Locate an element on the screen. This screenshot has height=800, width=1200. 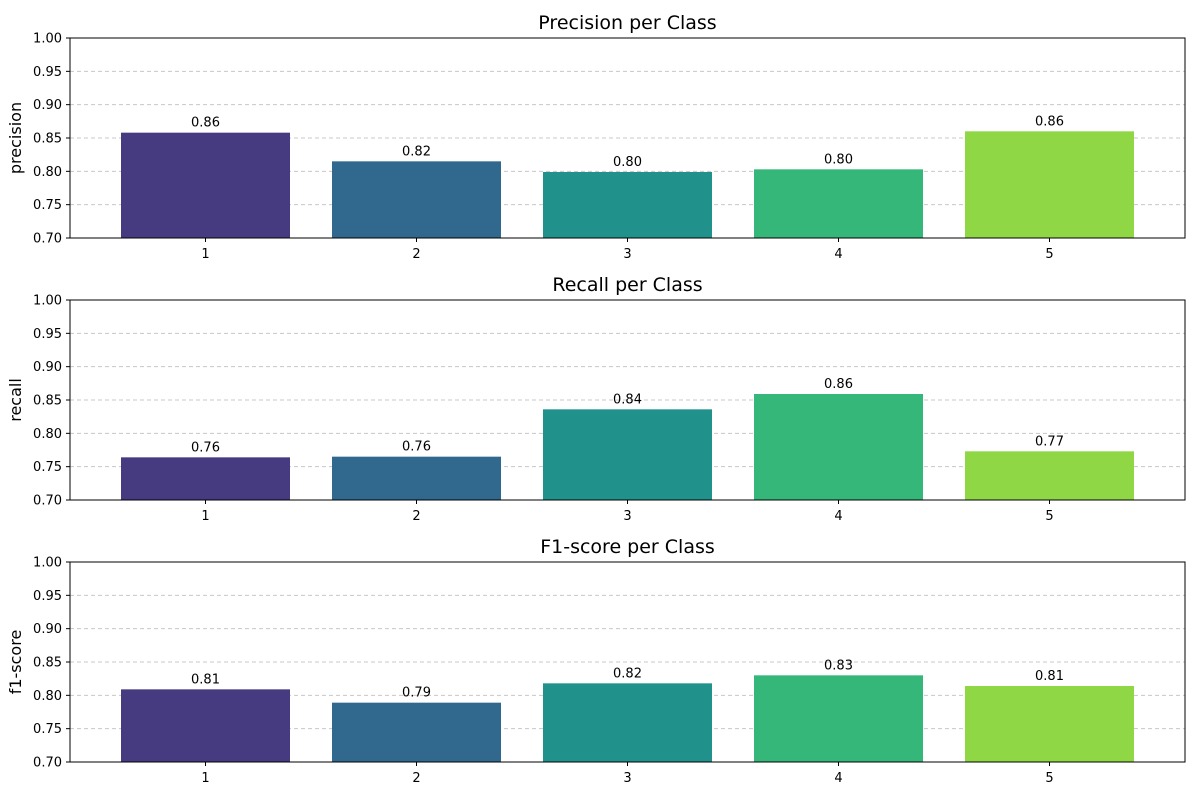
bar-value-label: 0.77 is located at coordinates (1049, 441).